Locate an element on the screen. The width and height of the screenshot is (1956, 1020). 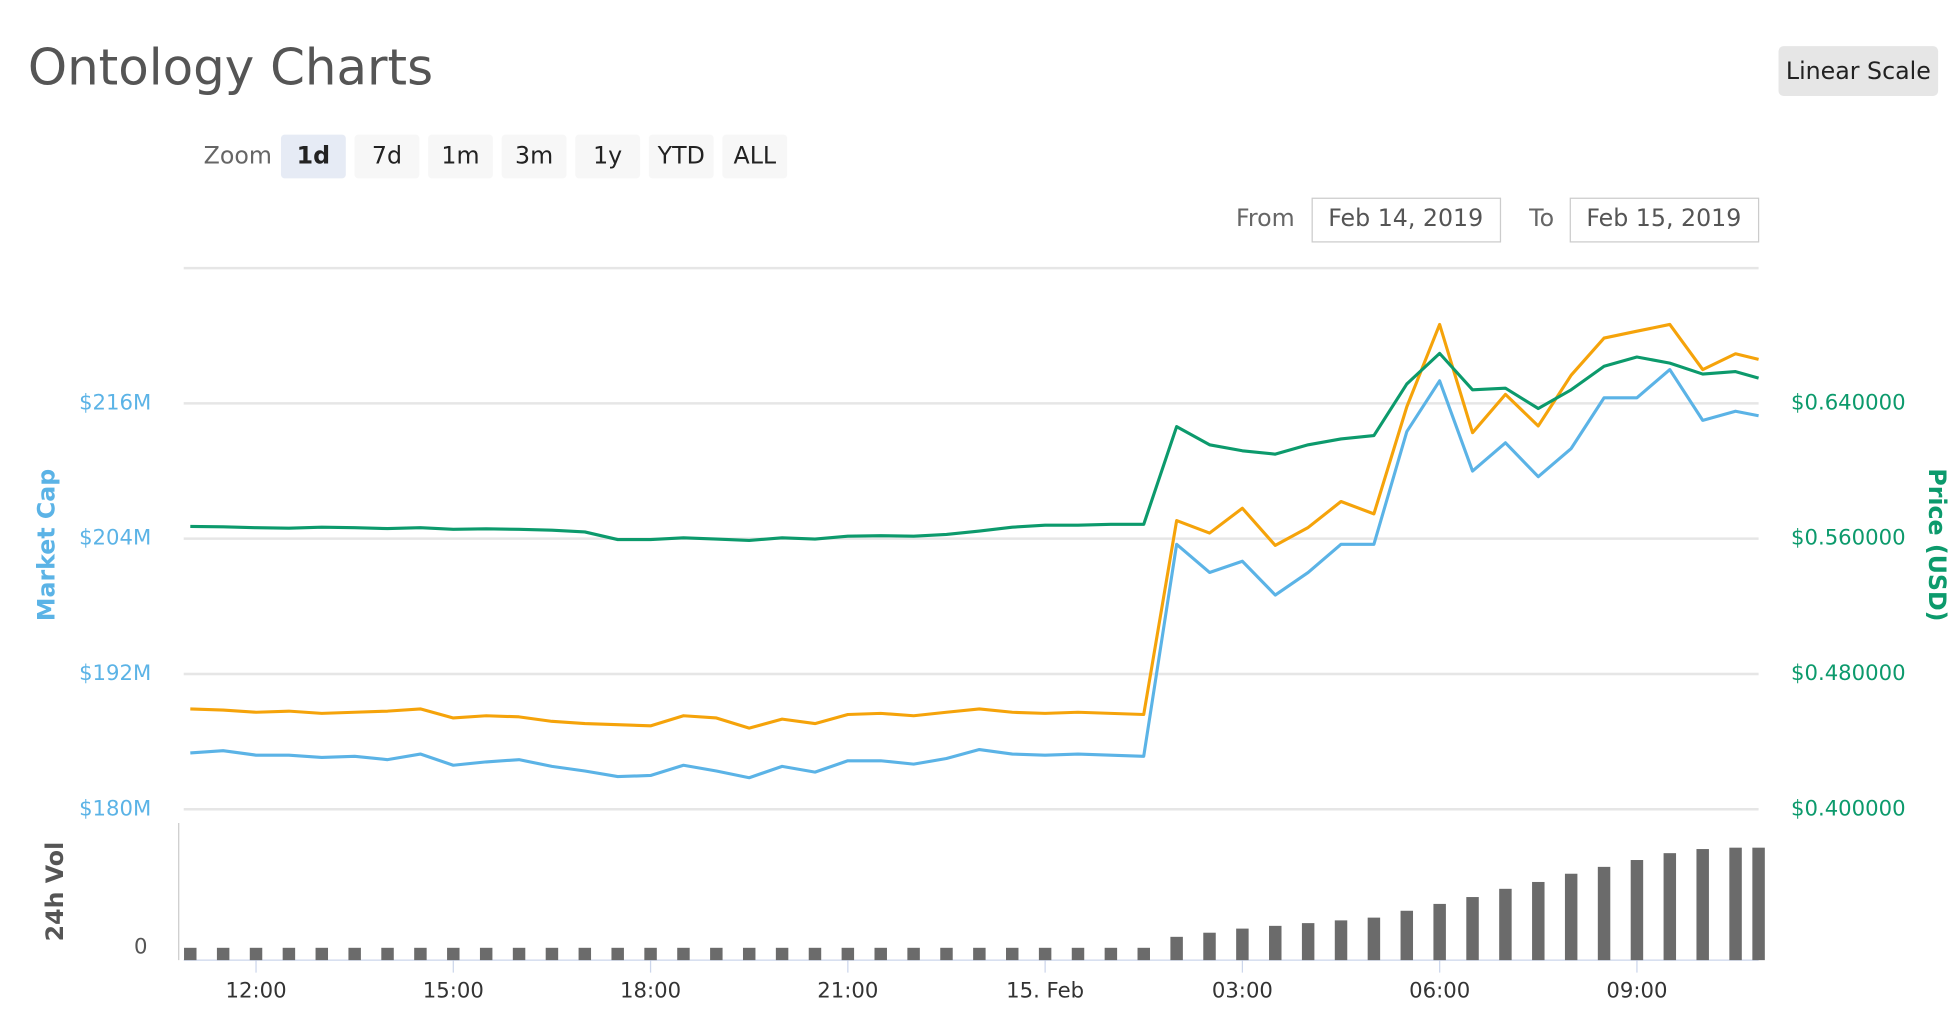
button-label: ALL is located at coordinates (754, 156).